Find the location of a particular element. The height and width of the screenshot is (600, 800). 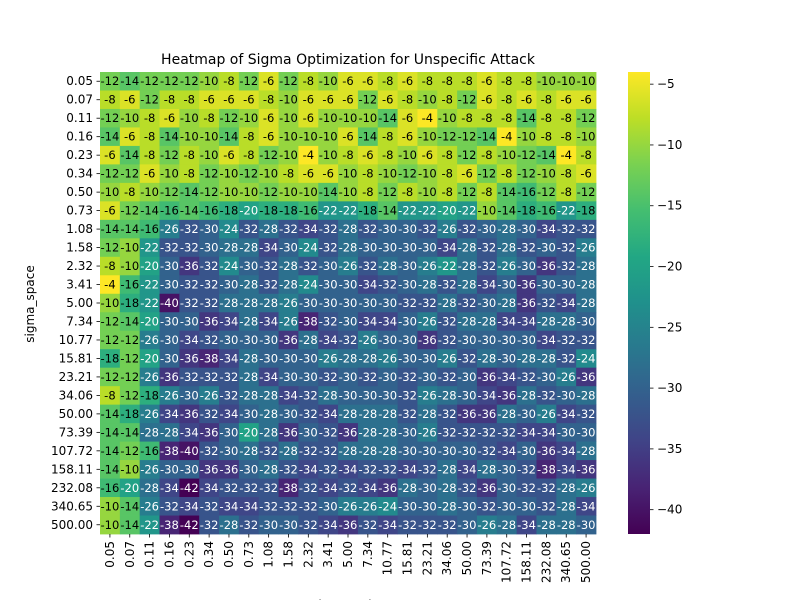

colorbar-tick-label: −15 is located at coordinates (669, 206).